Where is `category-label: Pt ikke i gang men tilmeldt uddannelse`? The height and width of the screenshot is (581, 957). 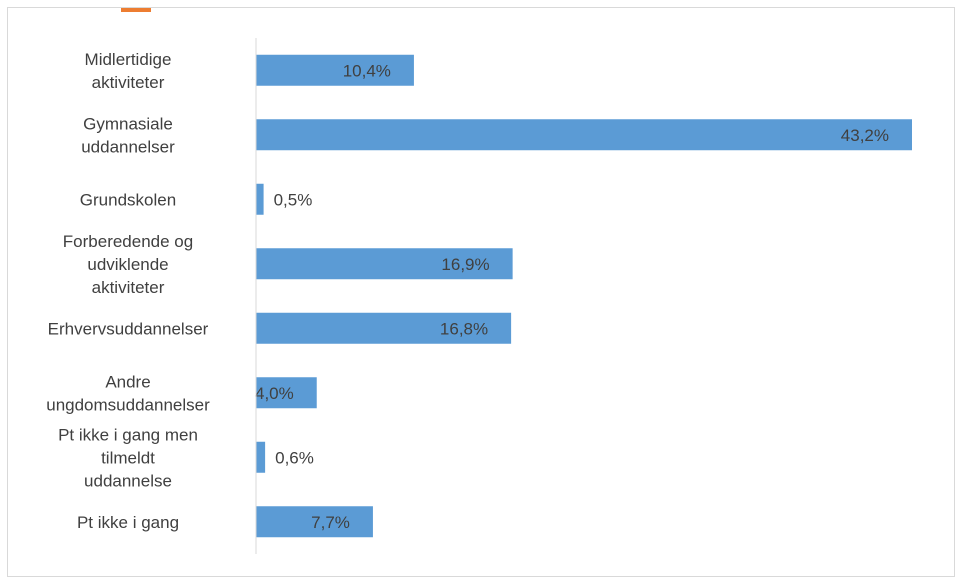 category-label: Pt ikke i gang men tilmeldt uddannelse is located at coordinates (128, 457).